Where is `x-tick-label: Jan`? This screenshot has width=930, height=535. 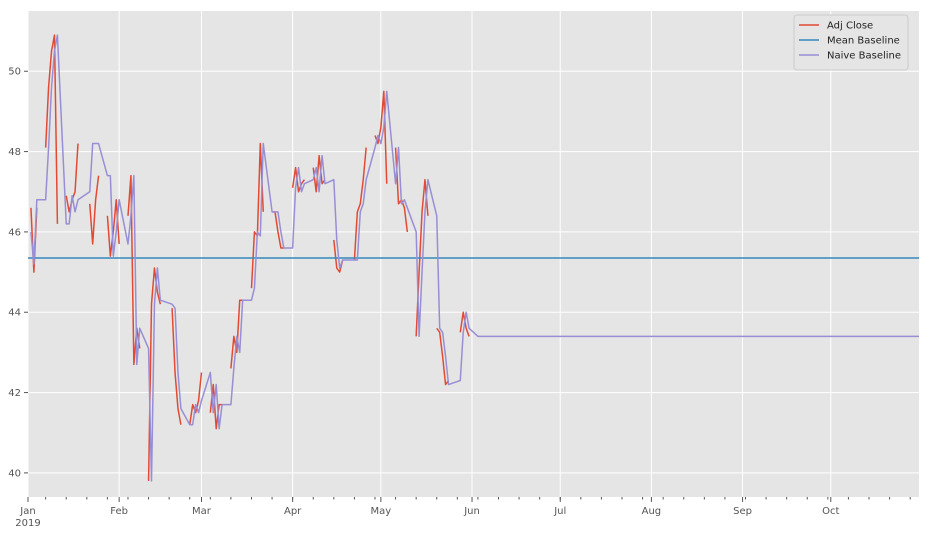
x-tick-label: Jan is located at coordinates (27, 511).